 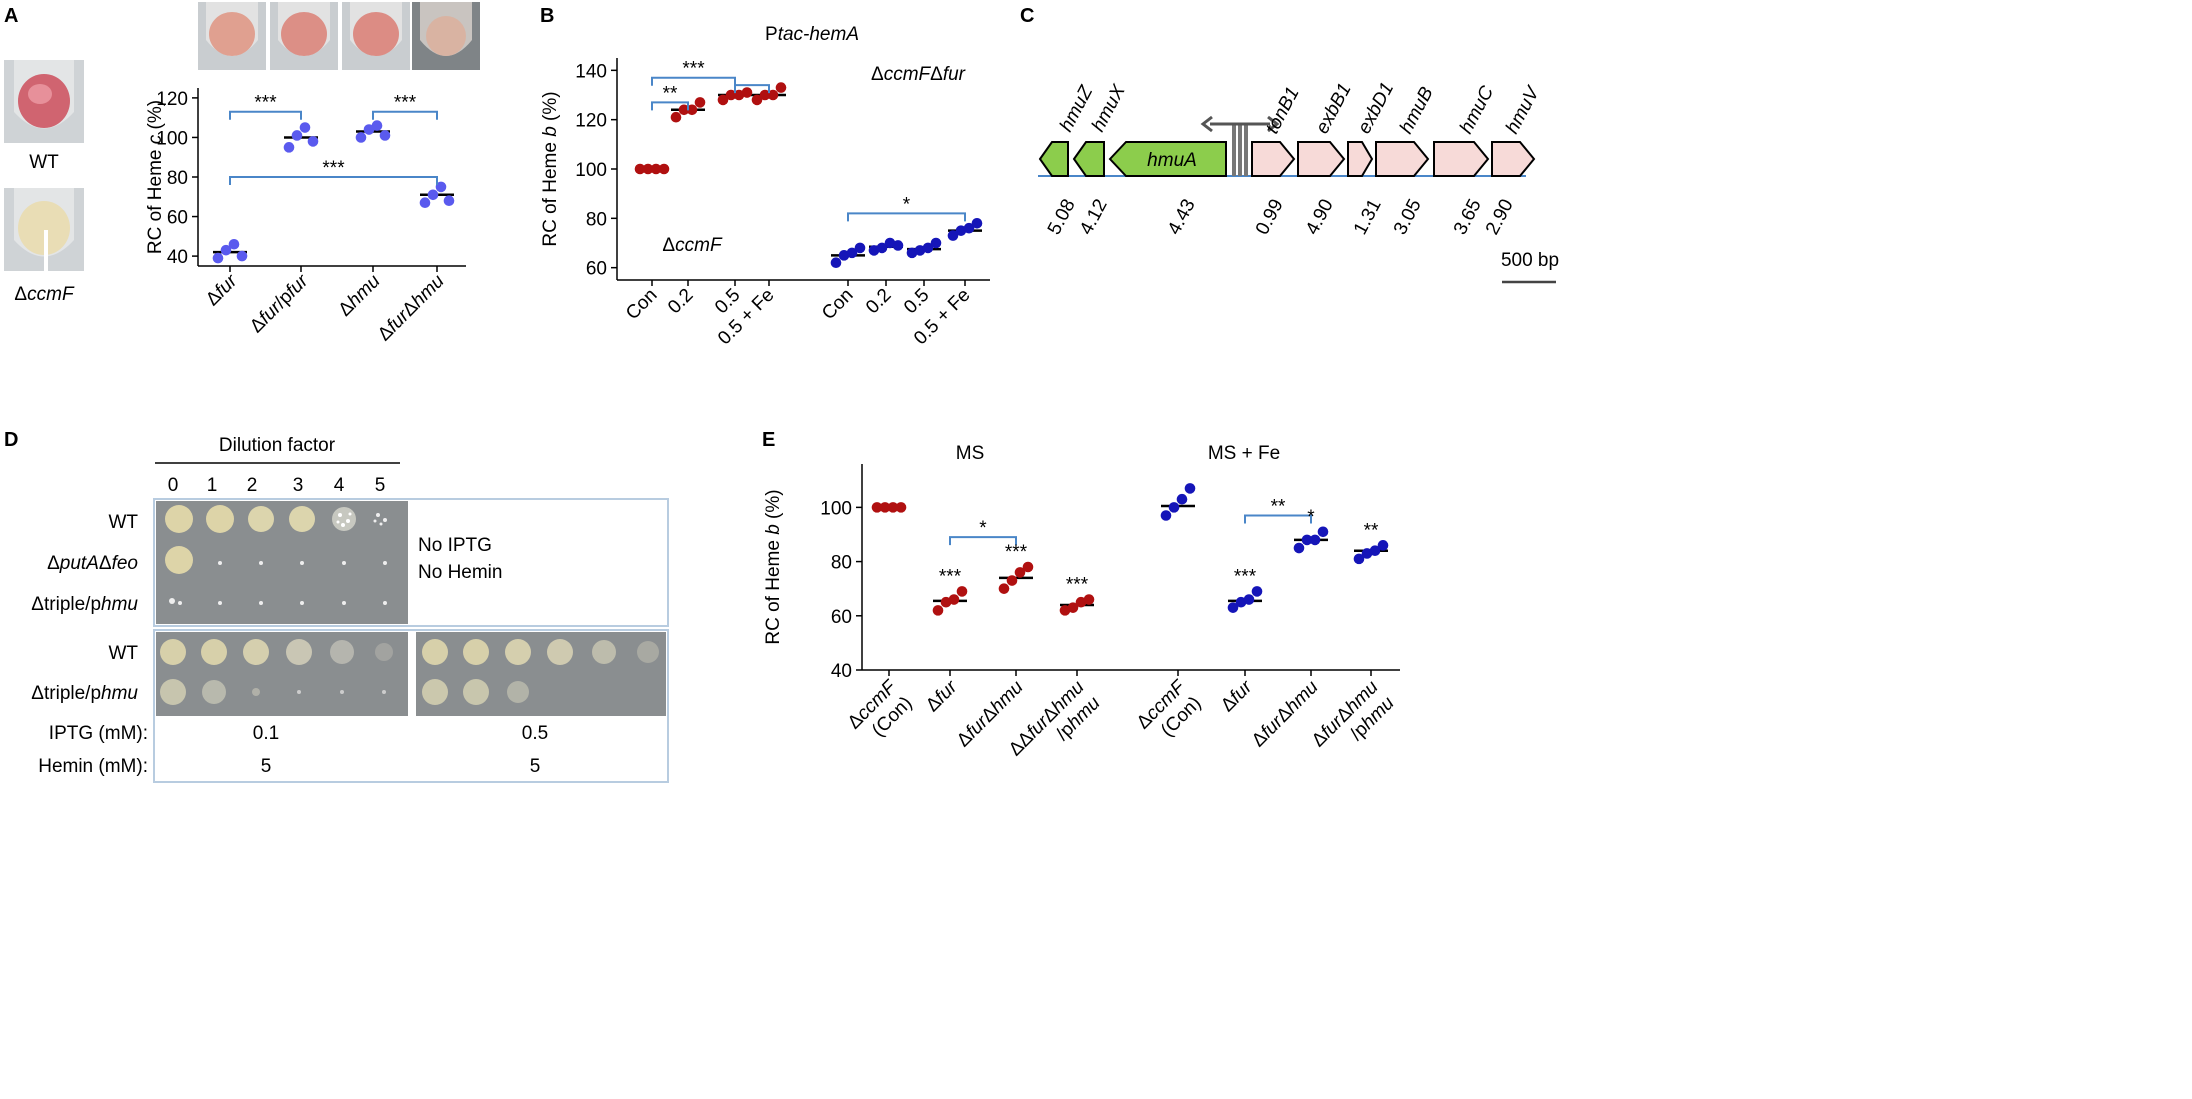 I want to click on y-tick-label: 100, so click(x=172, y=138).